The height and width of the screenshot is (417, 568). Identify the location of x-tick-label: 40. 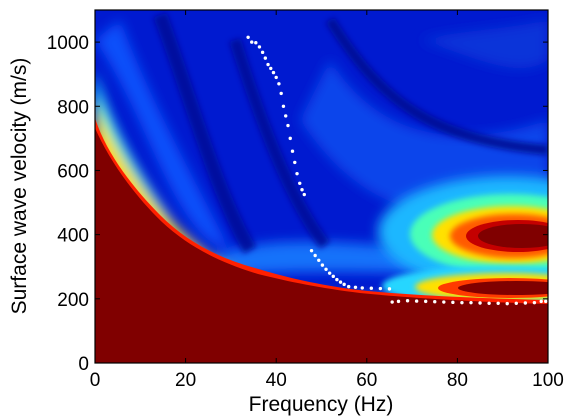
(276, 380).